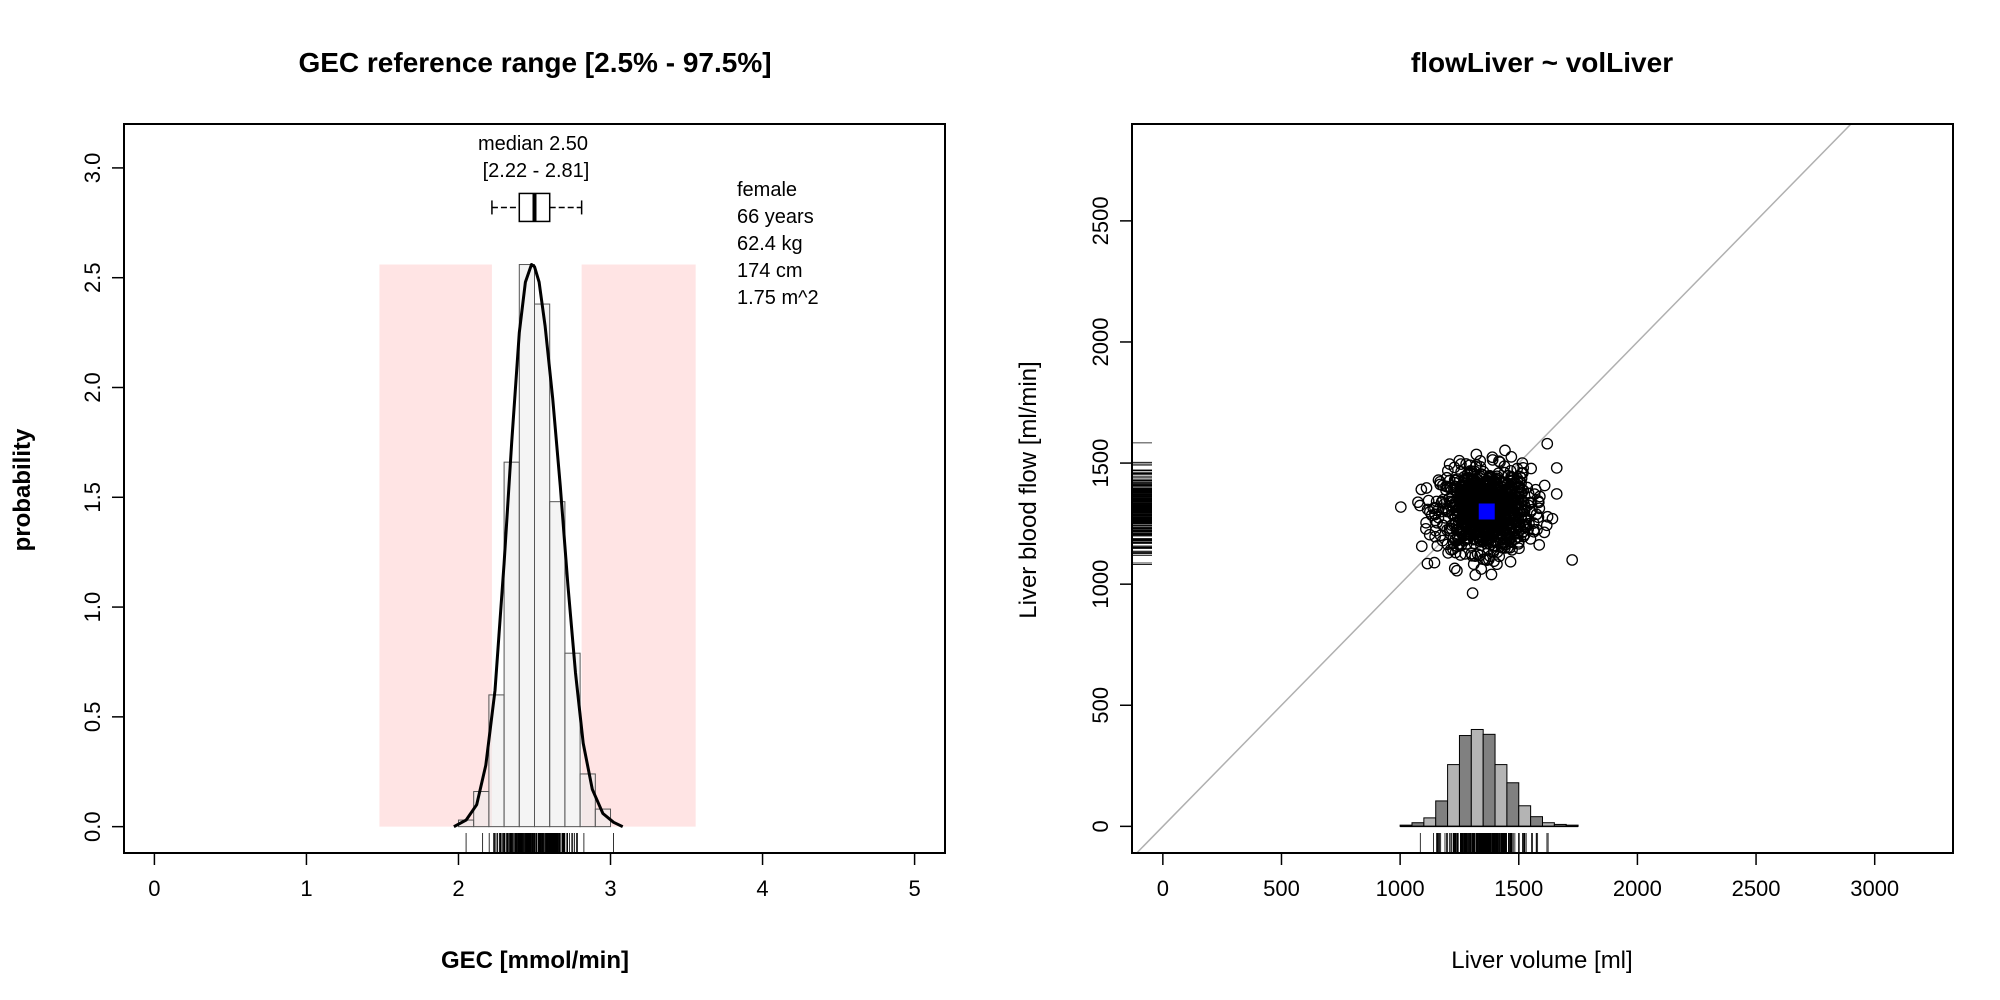 This screenshot has height=1000, width=2000. I want to click on gec-y-tick-label: 2.0, so click(92, 387).